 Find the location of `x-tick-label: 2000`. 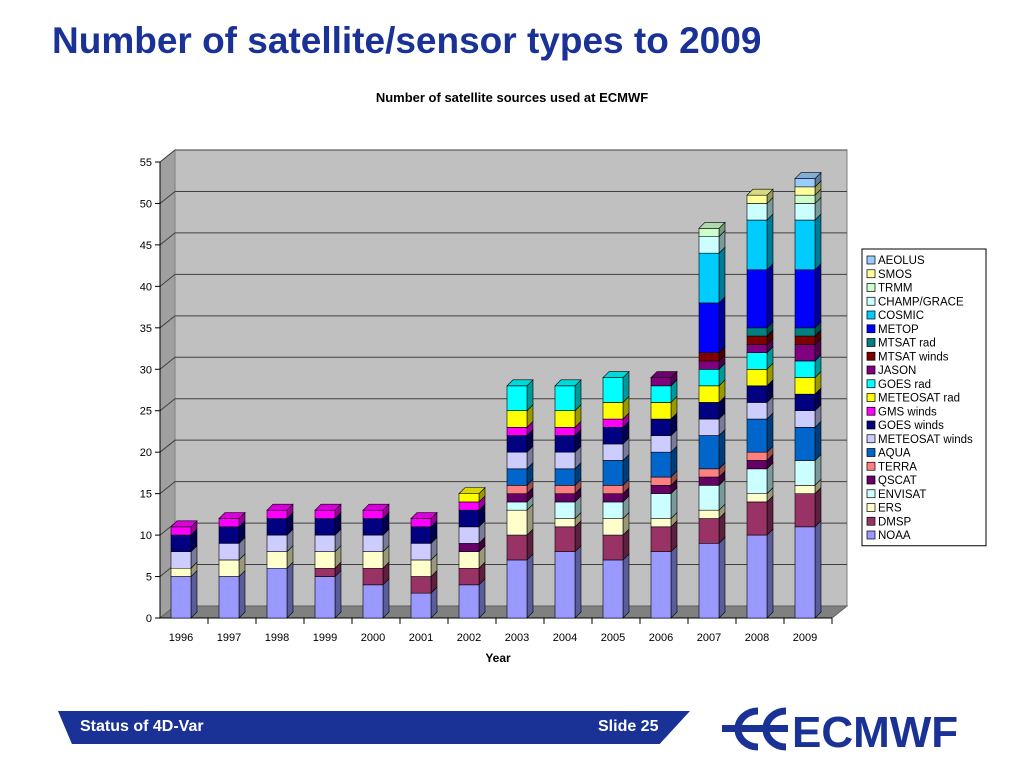

x-tick-label: 2000 is located at coordinates (373, 638).